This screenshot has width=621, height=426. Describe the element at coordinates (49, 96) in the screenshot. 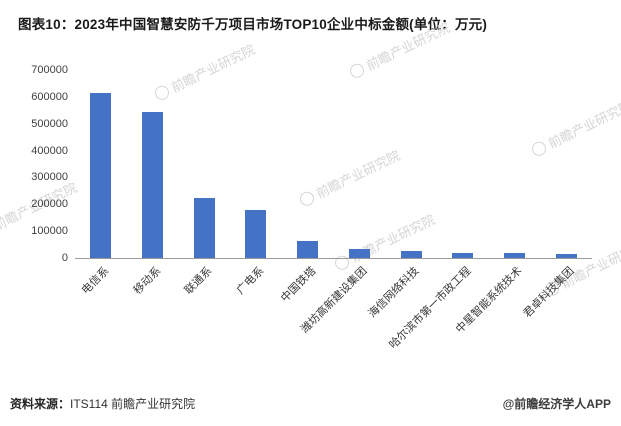

I see `y-tick-label: 600000` at that location.